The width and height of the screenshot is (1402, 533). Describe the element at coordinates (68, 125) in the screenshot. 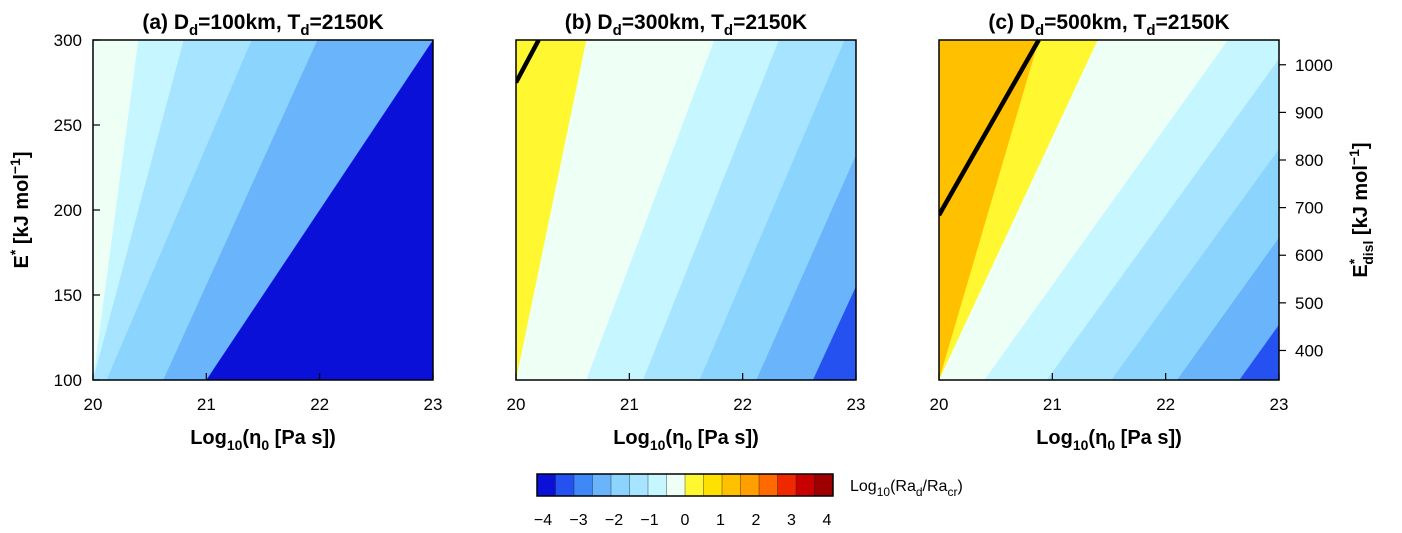

I see `y-tick-label: 250` at that location.